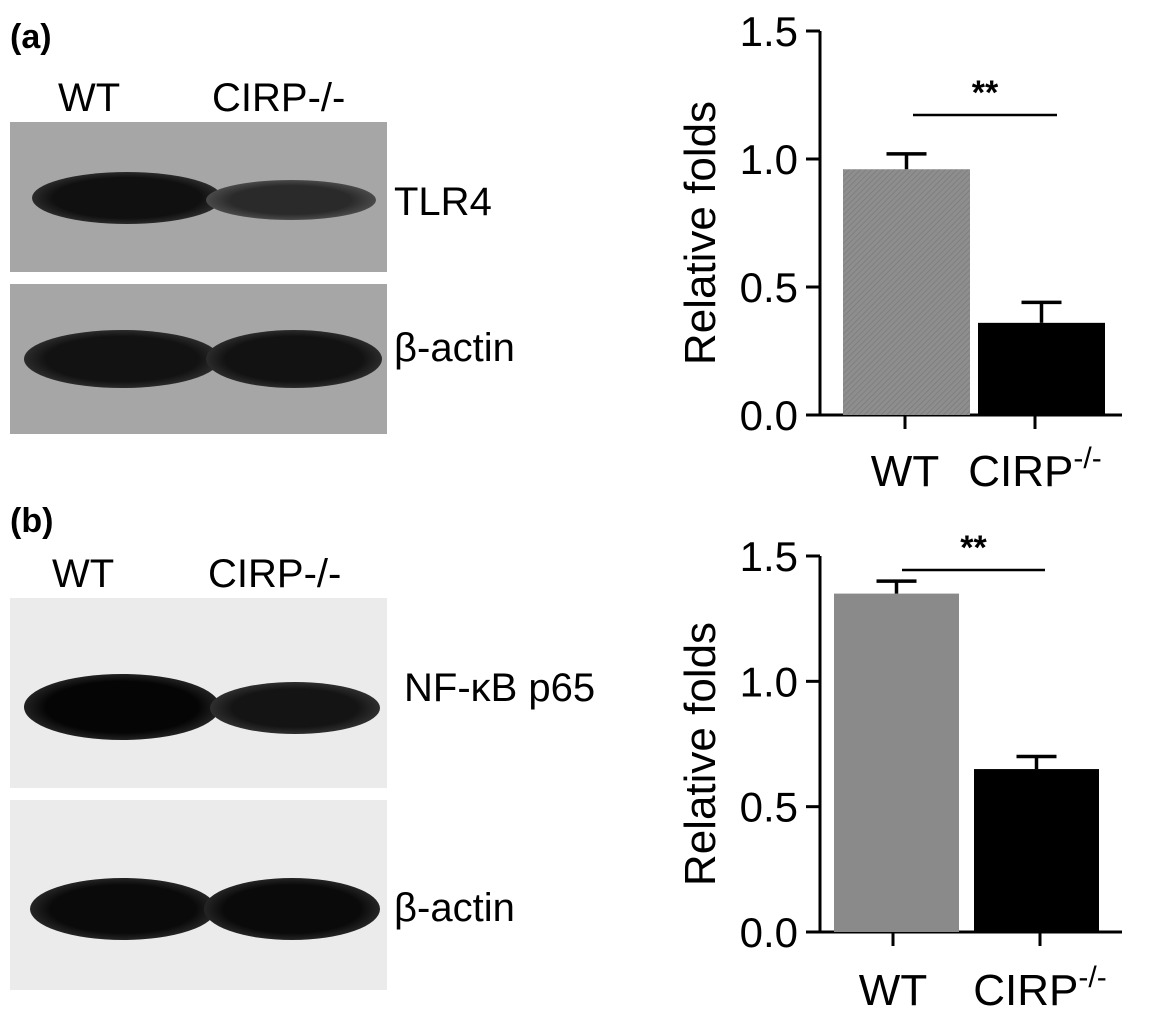 Image resolution: width=1159 pixels, height=1017 pixels. I want to click on actin-label-a: β-actin, so click(454, 348).